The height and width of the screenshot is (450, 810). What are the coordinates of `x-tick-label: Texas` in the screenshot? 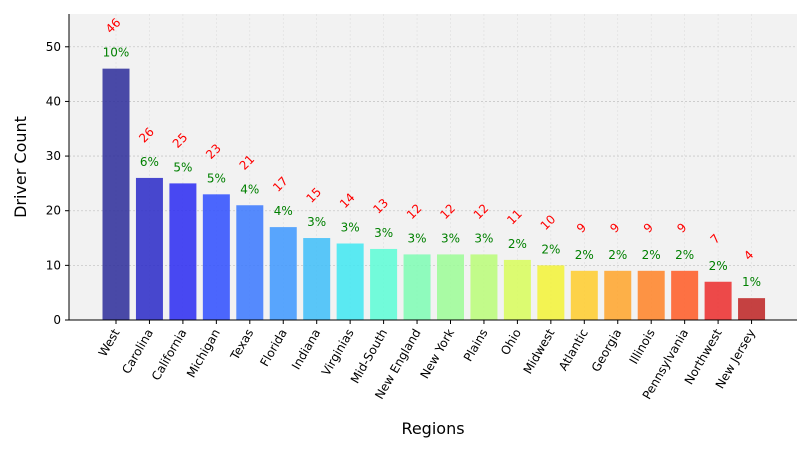 It's located at (241, 345).